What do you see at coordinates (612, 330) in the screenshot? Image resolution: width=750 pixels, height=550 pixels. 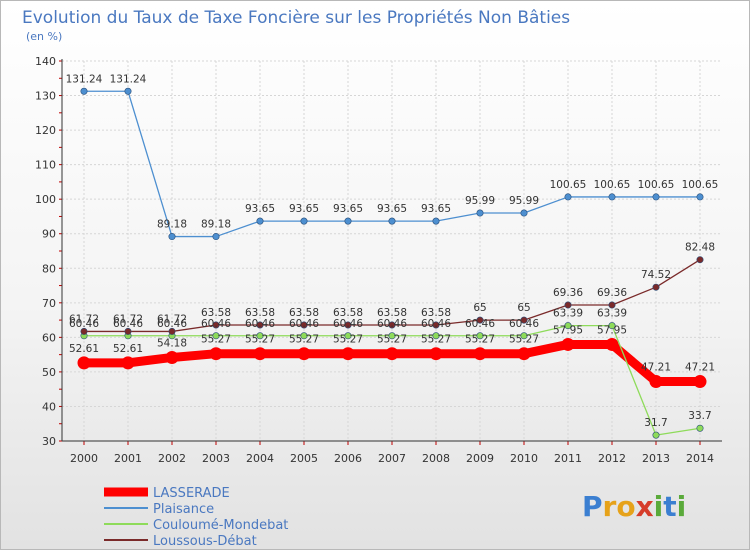 I see `data-label: 57.95` at bounding box center [612, 330].